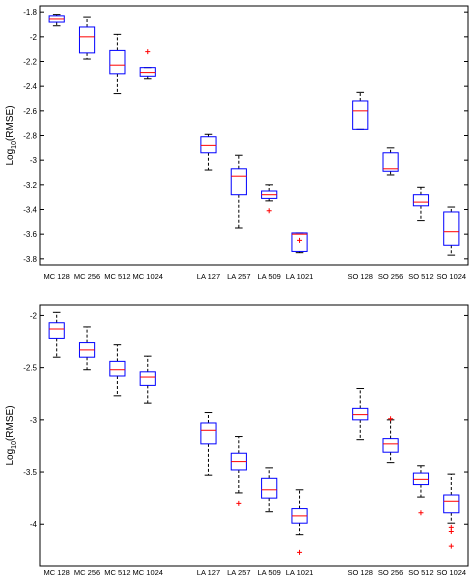  I want to click on y-tick-label: -3.8, so click(30, 259).